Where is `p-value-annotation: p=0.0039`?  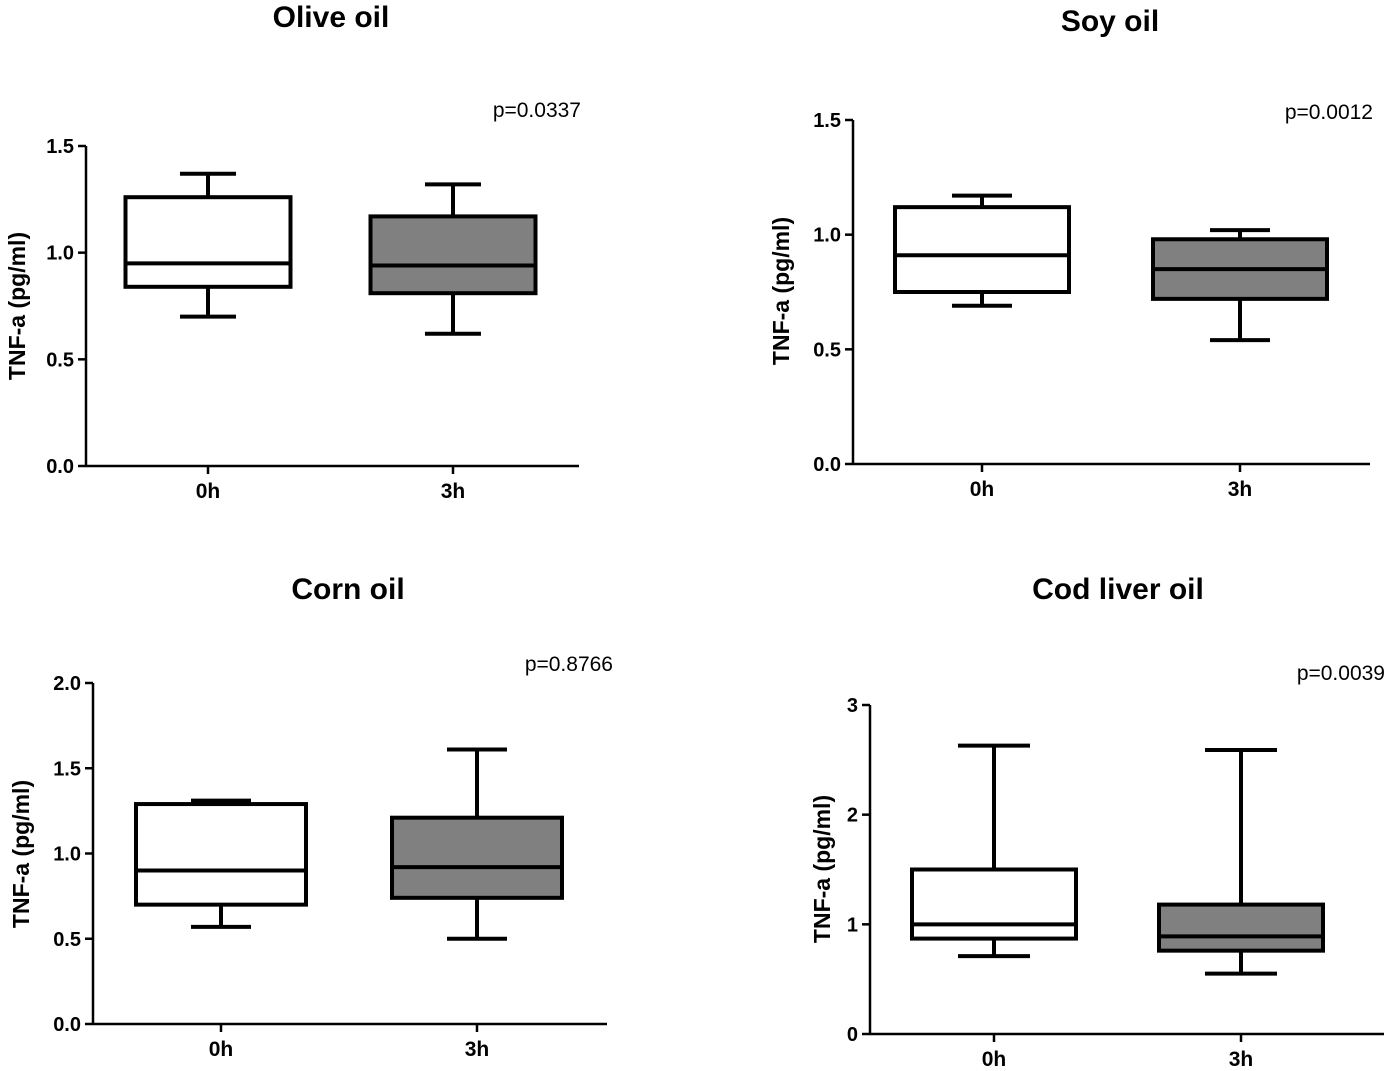 p-value-annotation: p=0.0039 is located at coordinates (1341, 673).